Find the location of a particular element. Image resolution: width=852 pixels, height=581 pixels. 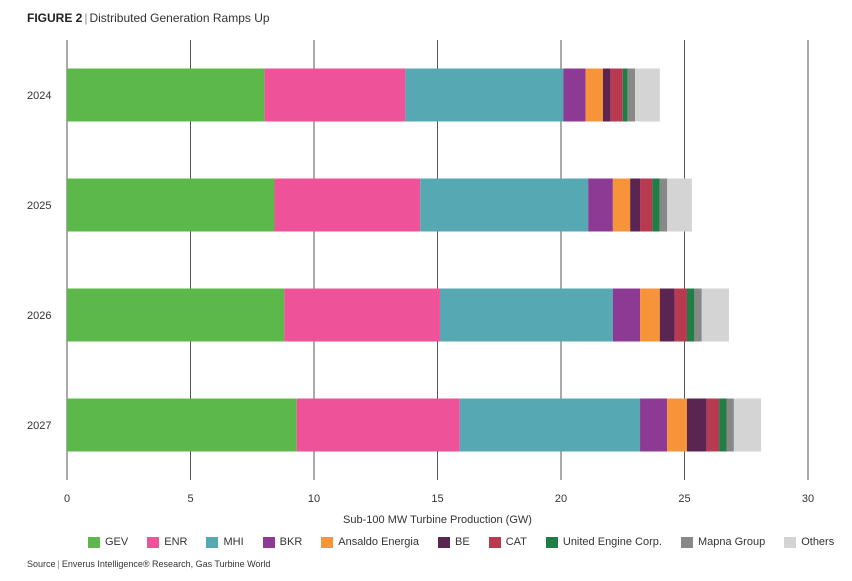

legend-label: BKR is located at coordinates (291, 542).